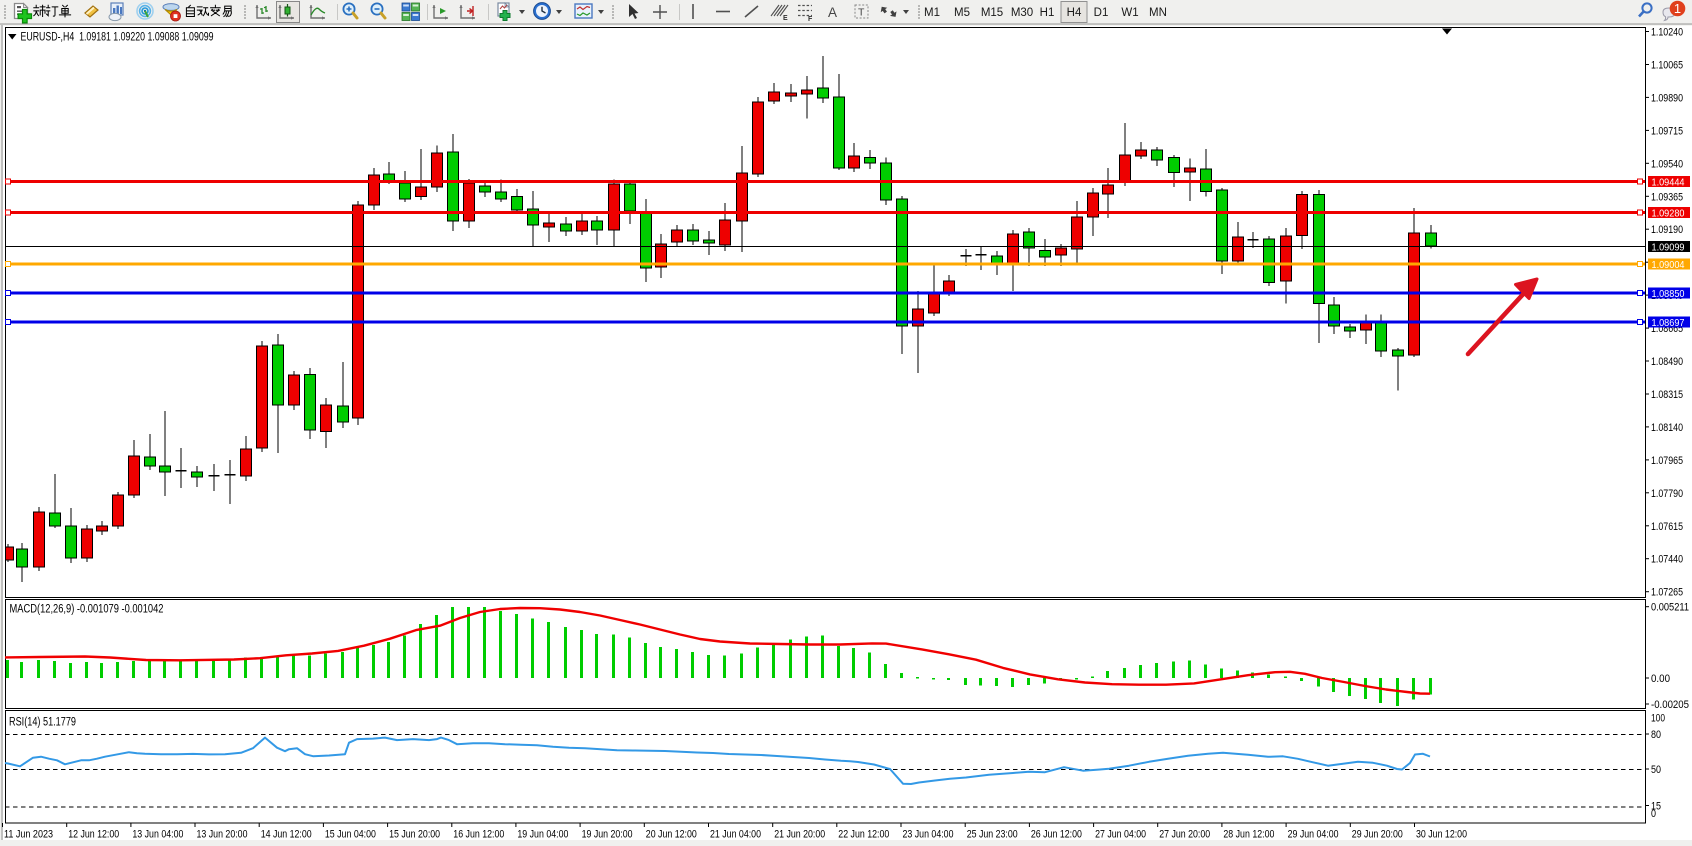  Describe the element at coordinates (1667, 494) in the screenshot. I see `svg-text: 1.07790` at that location.